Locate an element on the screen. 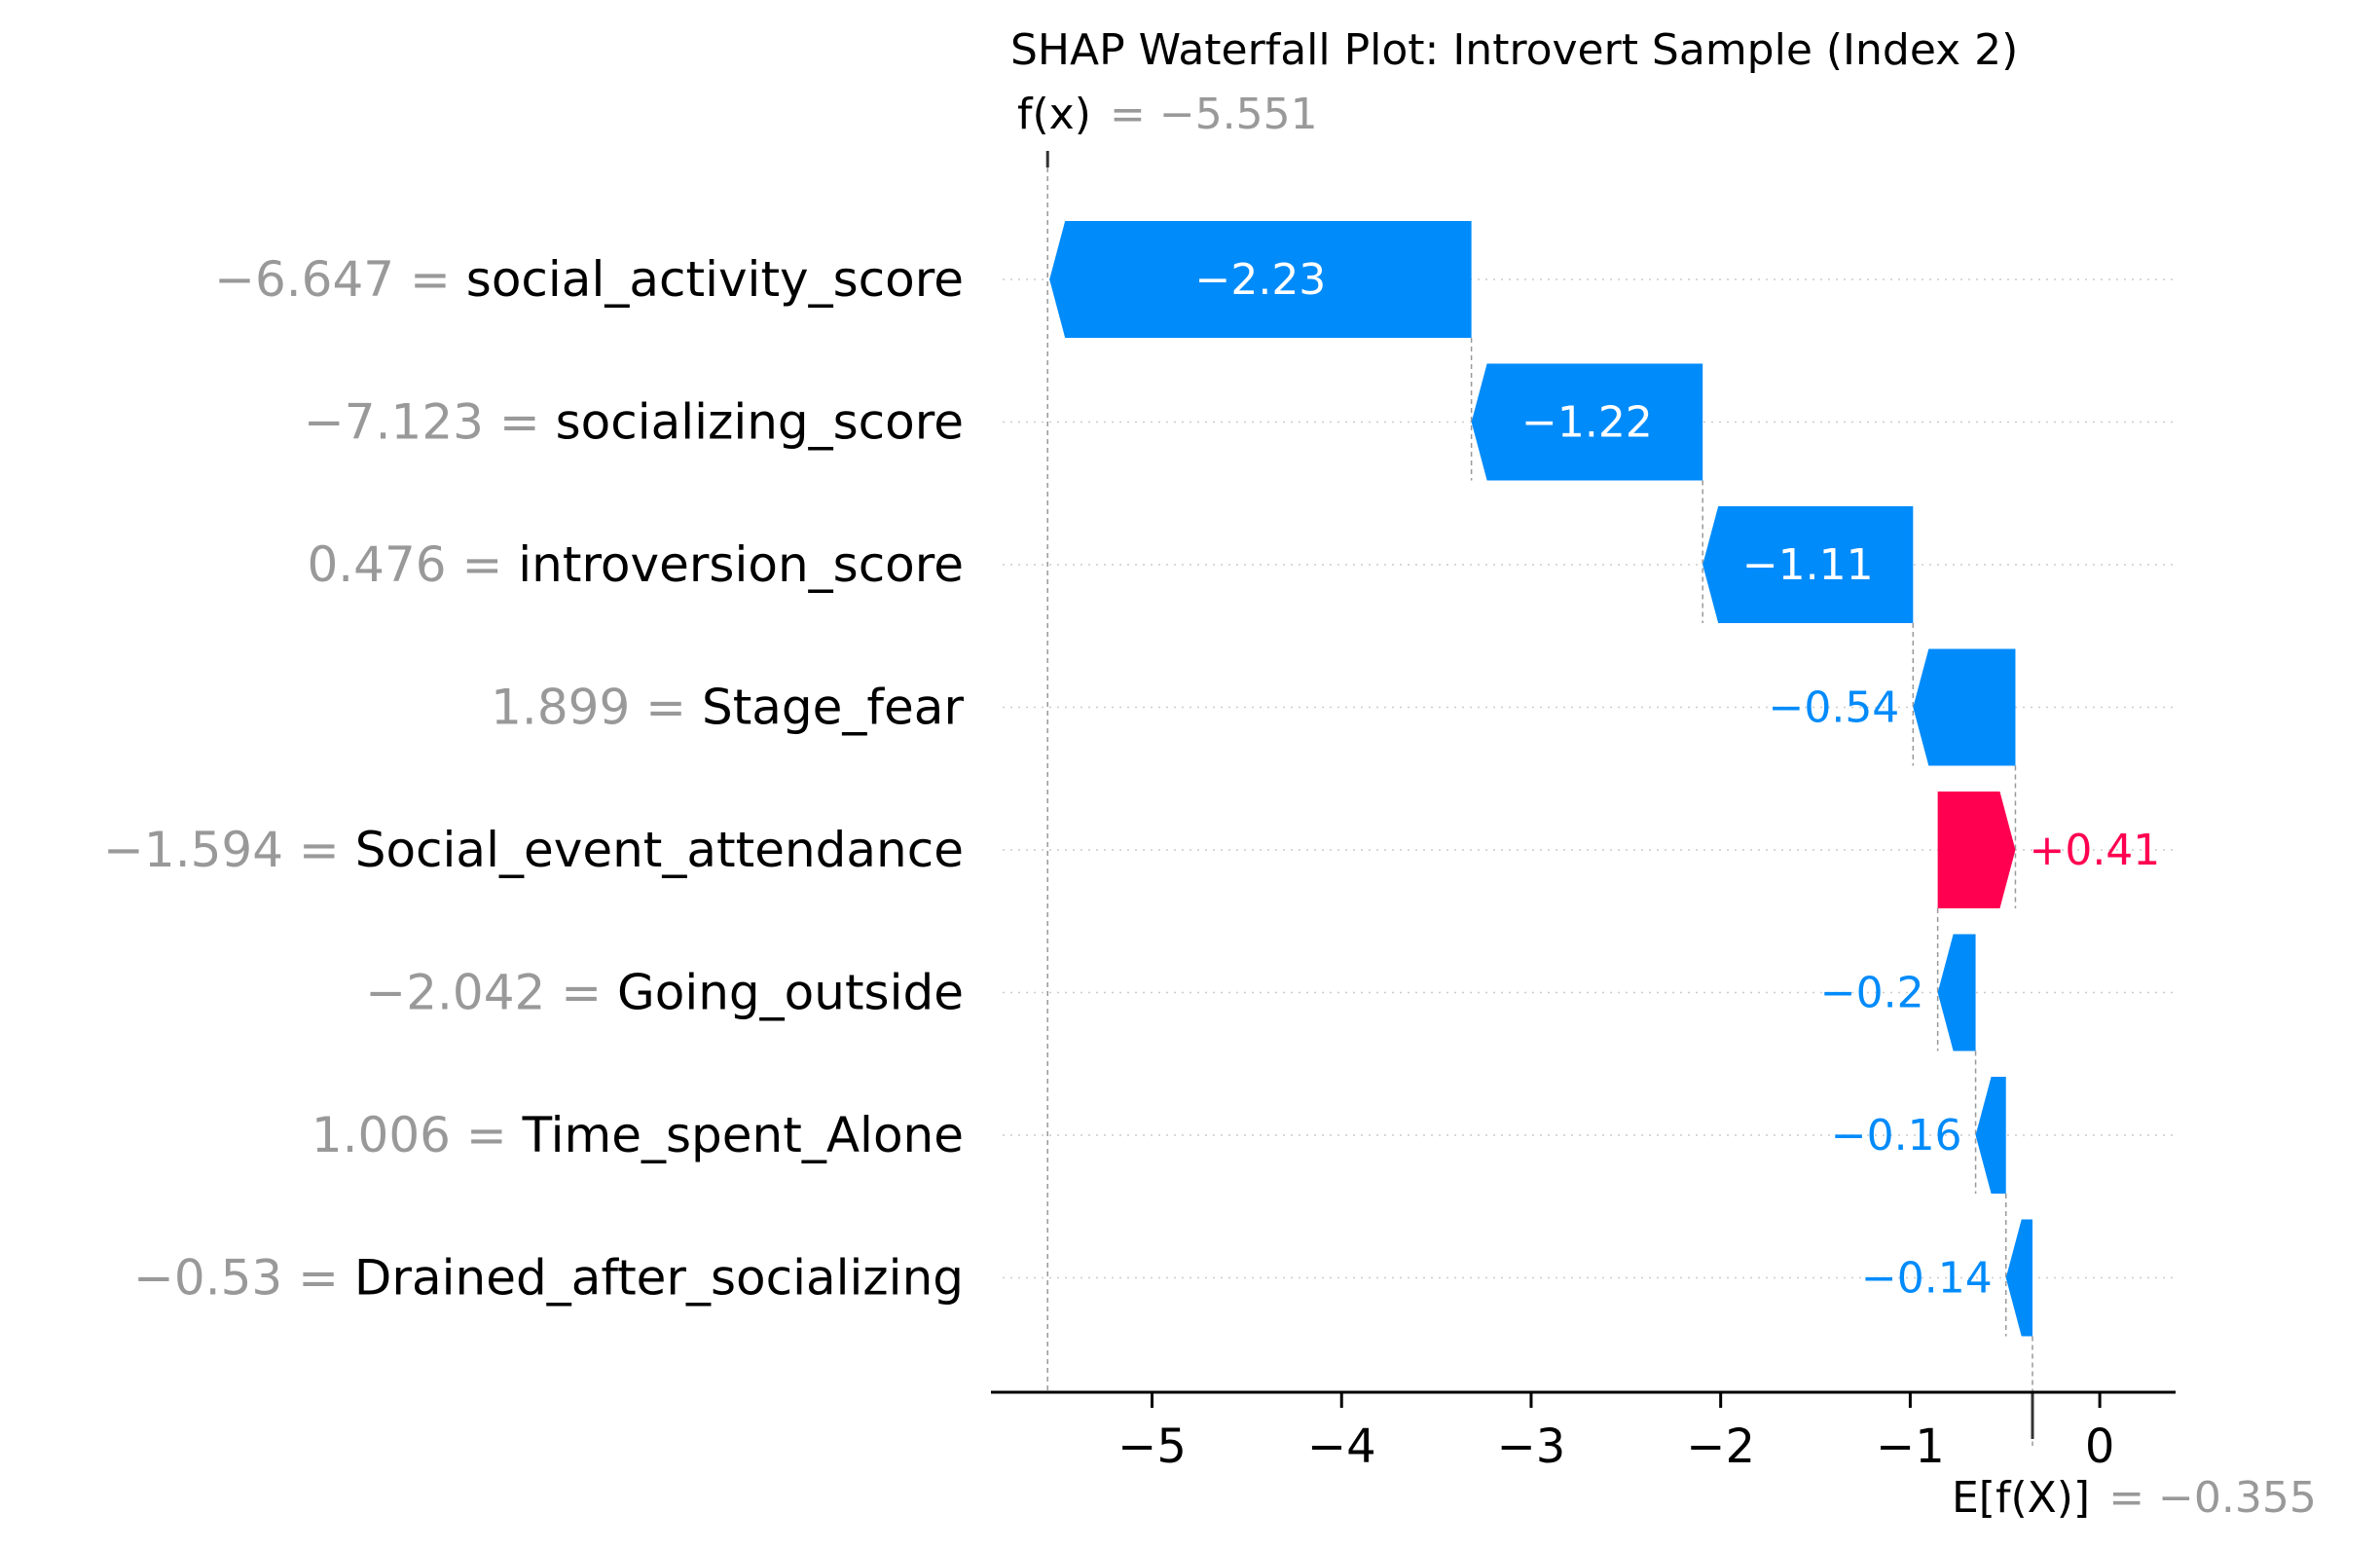 The height and width of the screenshot is (1548, 2380). bar-value-label: −0.16 is located at coordinates (1896, 1136).